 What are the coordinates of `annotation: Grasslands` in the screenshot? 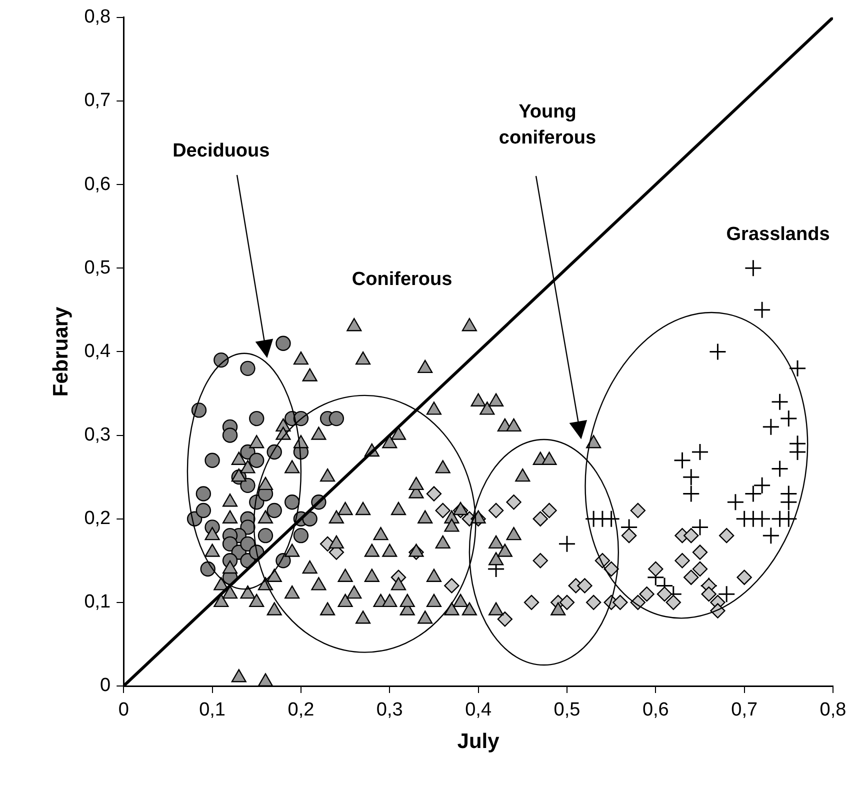 It's located at (778, 234).